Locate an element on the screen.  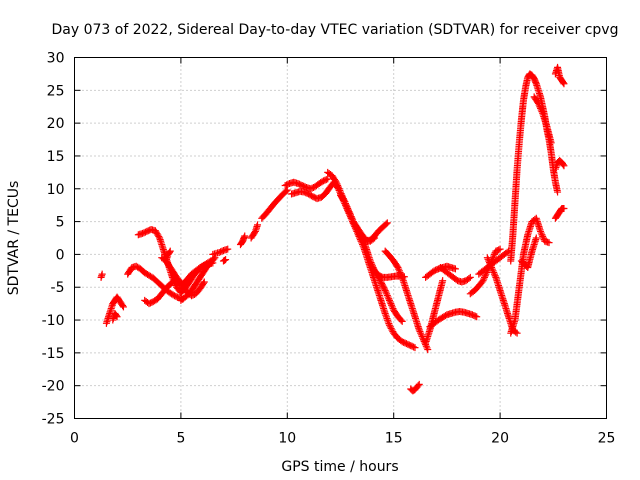
x-tick-label: 10 is located at coordinates (287, 439).